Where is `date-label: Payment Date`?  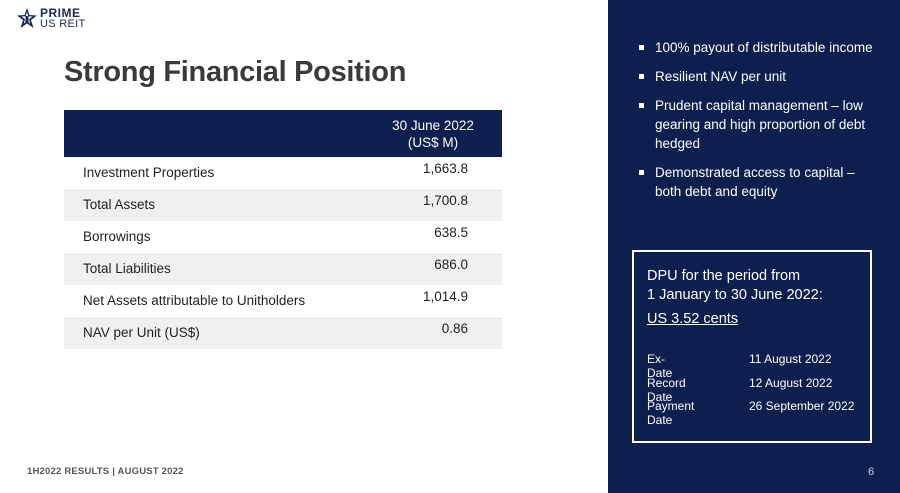
date-label: Payment Date is located at coordinates (671, 413).